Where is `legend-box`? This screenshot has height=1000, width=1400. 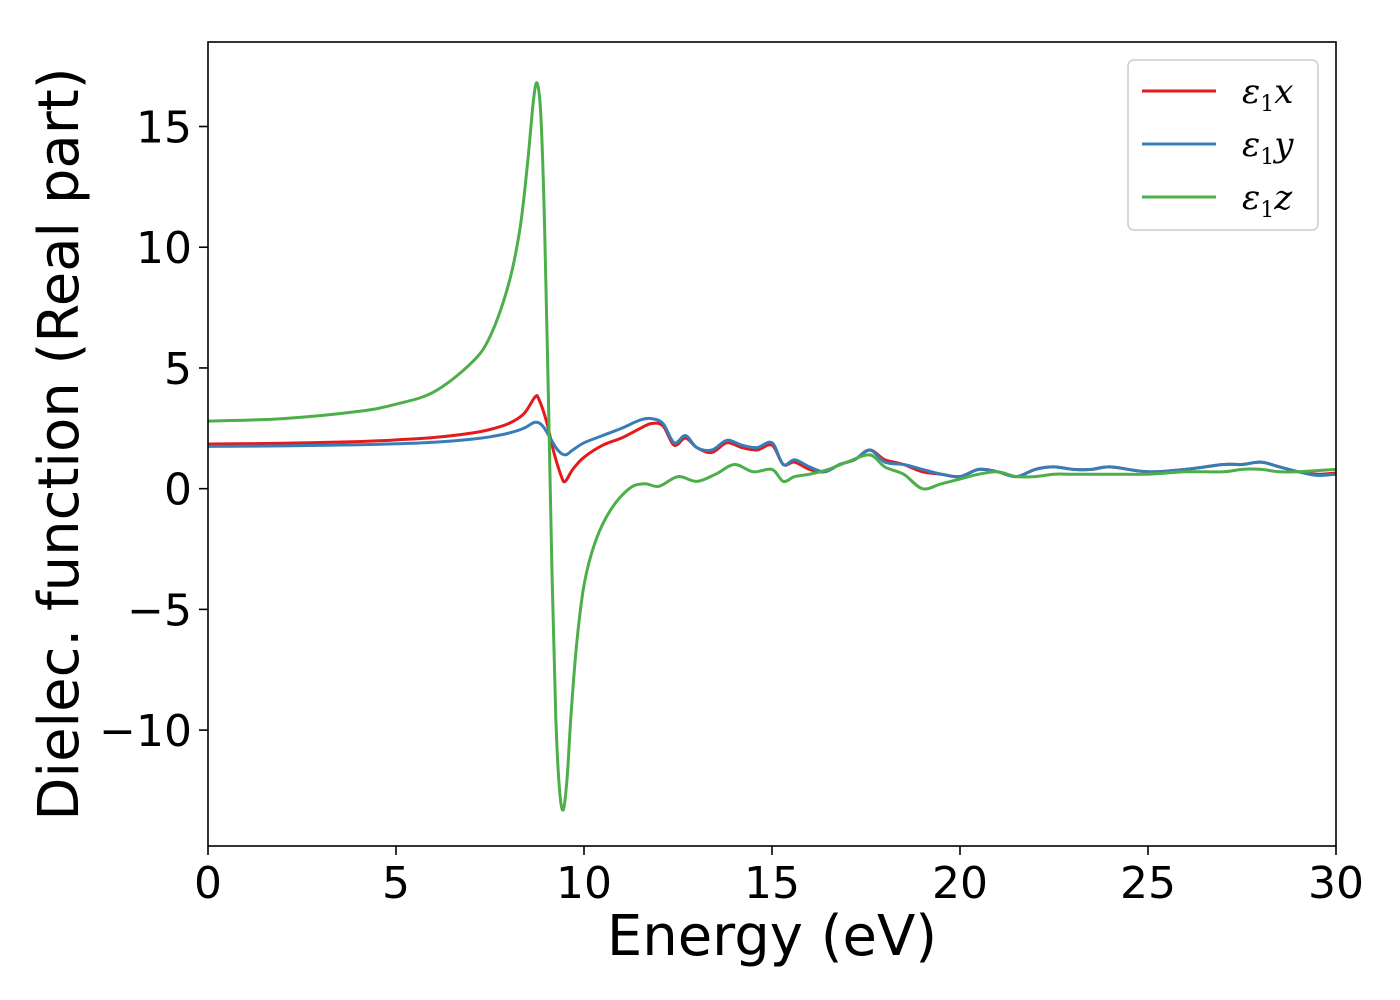
legend-box is located at coordinates (1223, 145).